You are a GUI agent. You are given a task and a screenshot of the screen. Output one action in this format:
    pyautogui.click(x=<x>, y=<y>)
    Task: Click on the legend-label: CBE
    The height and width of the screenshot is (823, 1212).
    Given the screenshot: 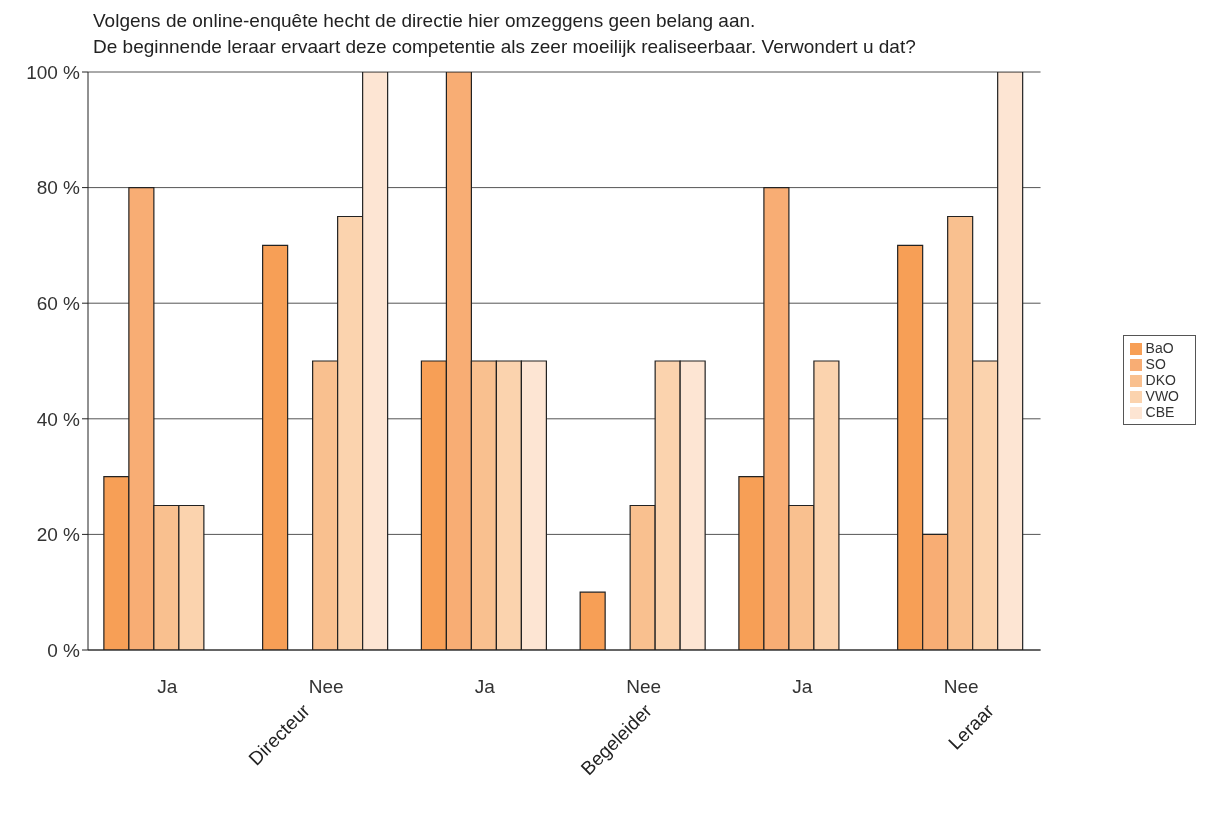 What is the action you would take?
    pyautogui.click(x=1160, y=412)
    